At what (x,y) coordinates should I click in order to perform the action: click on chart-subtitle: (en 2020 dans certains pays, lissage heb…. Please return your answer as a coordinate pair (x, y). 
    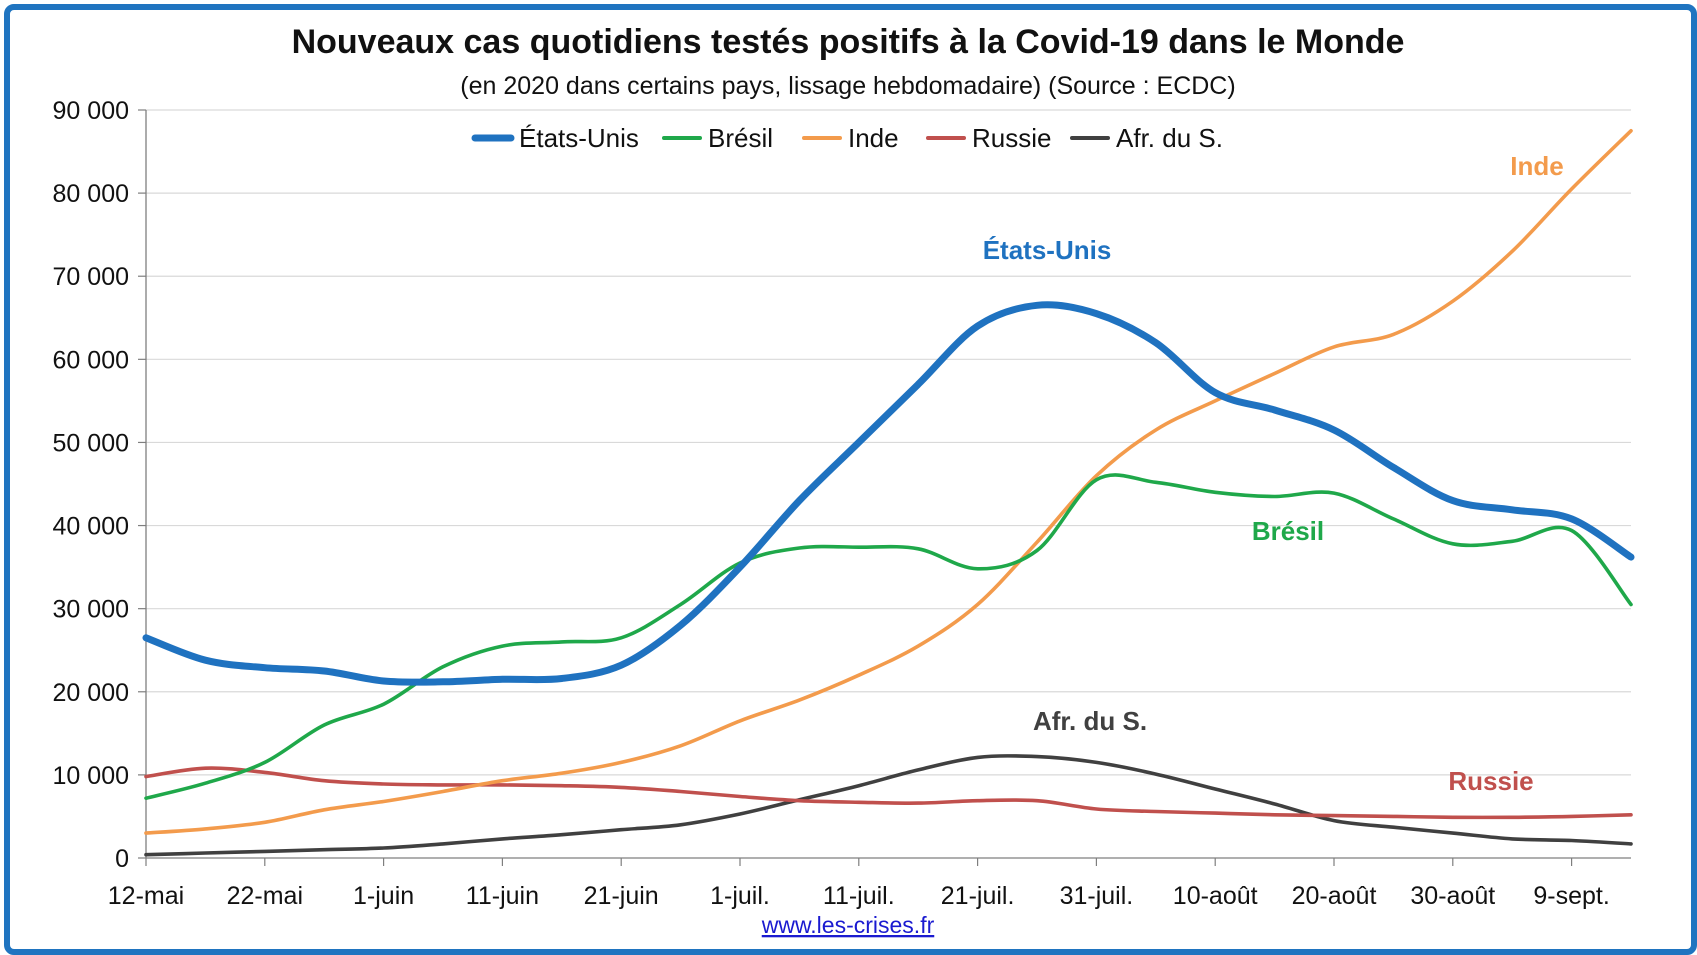
    Looking at the image, I should click on (847, 86).